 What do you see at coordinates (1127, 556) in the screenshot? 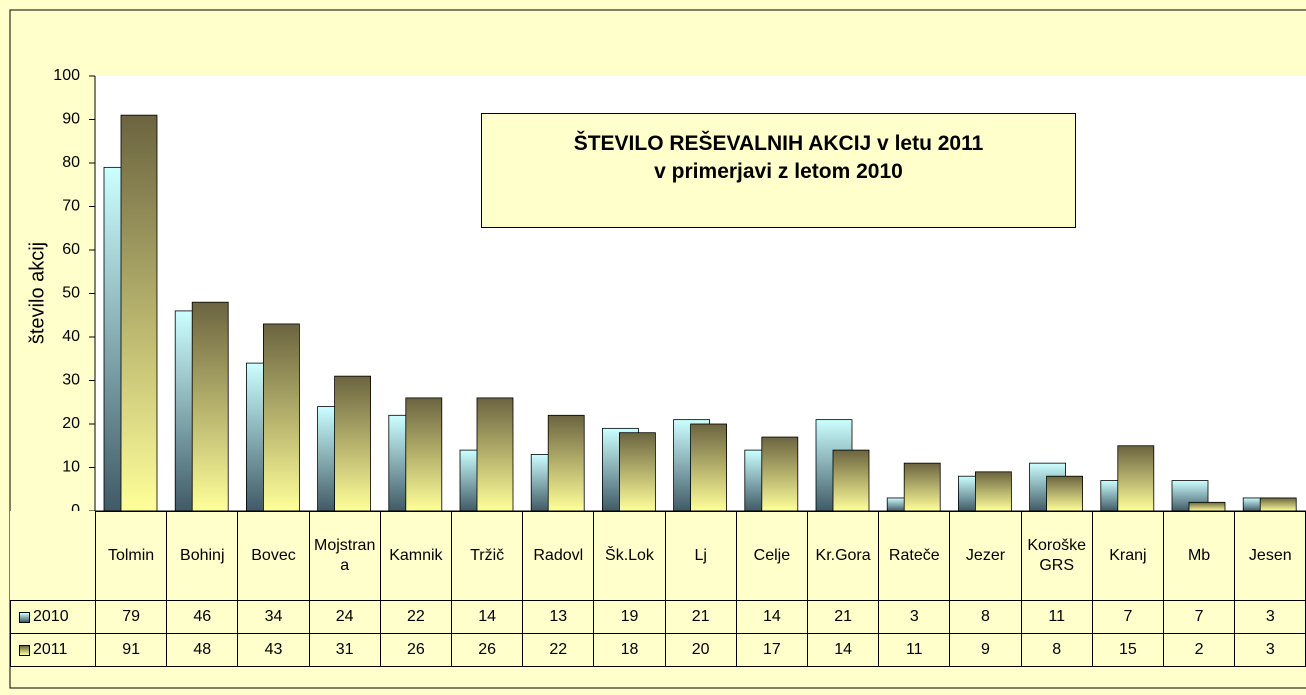
I see `x-tick-label: Kranj` at bounding box center [1127, 556].